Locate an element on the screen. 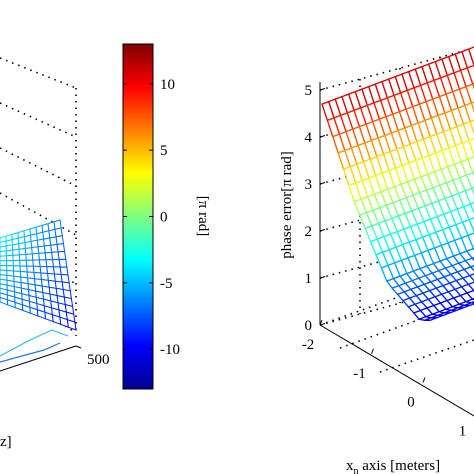  colorbar: 10 5 0 -5 -10 [π rad] is located at coordinates (166, 216).